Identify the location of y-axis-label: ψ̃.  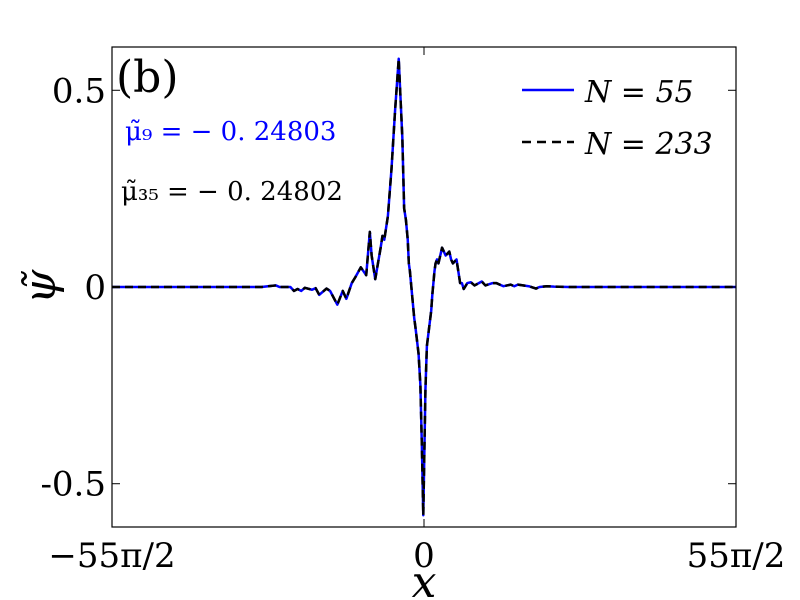
(40, 286).